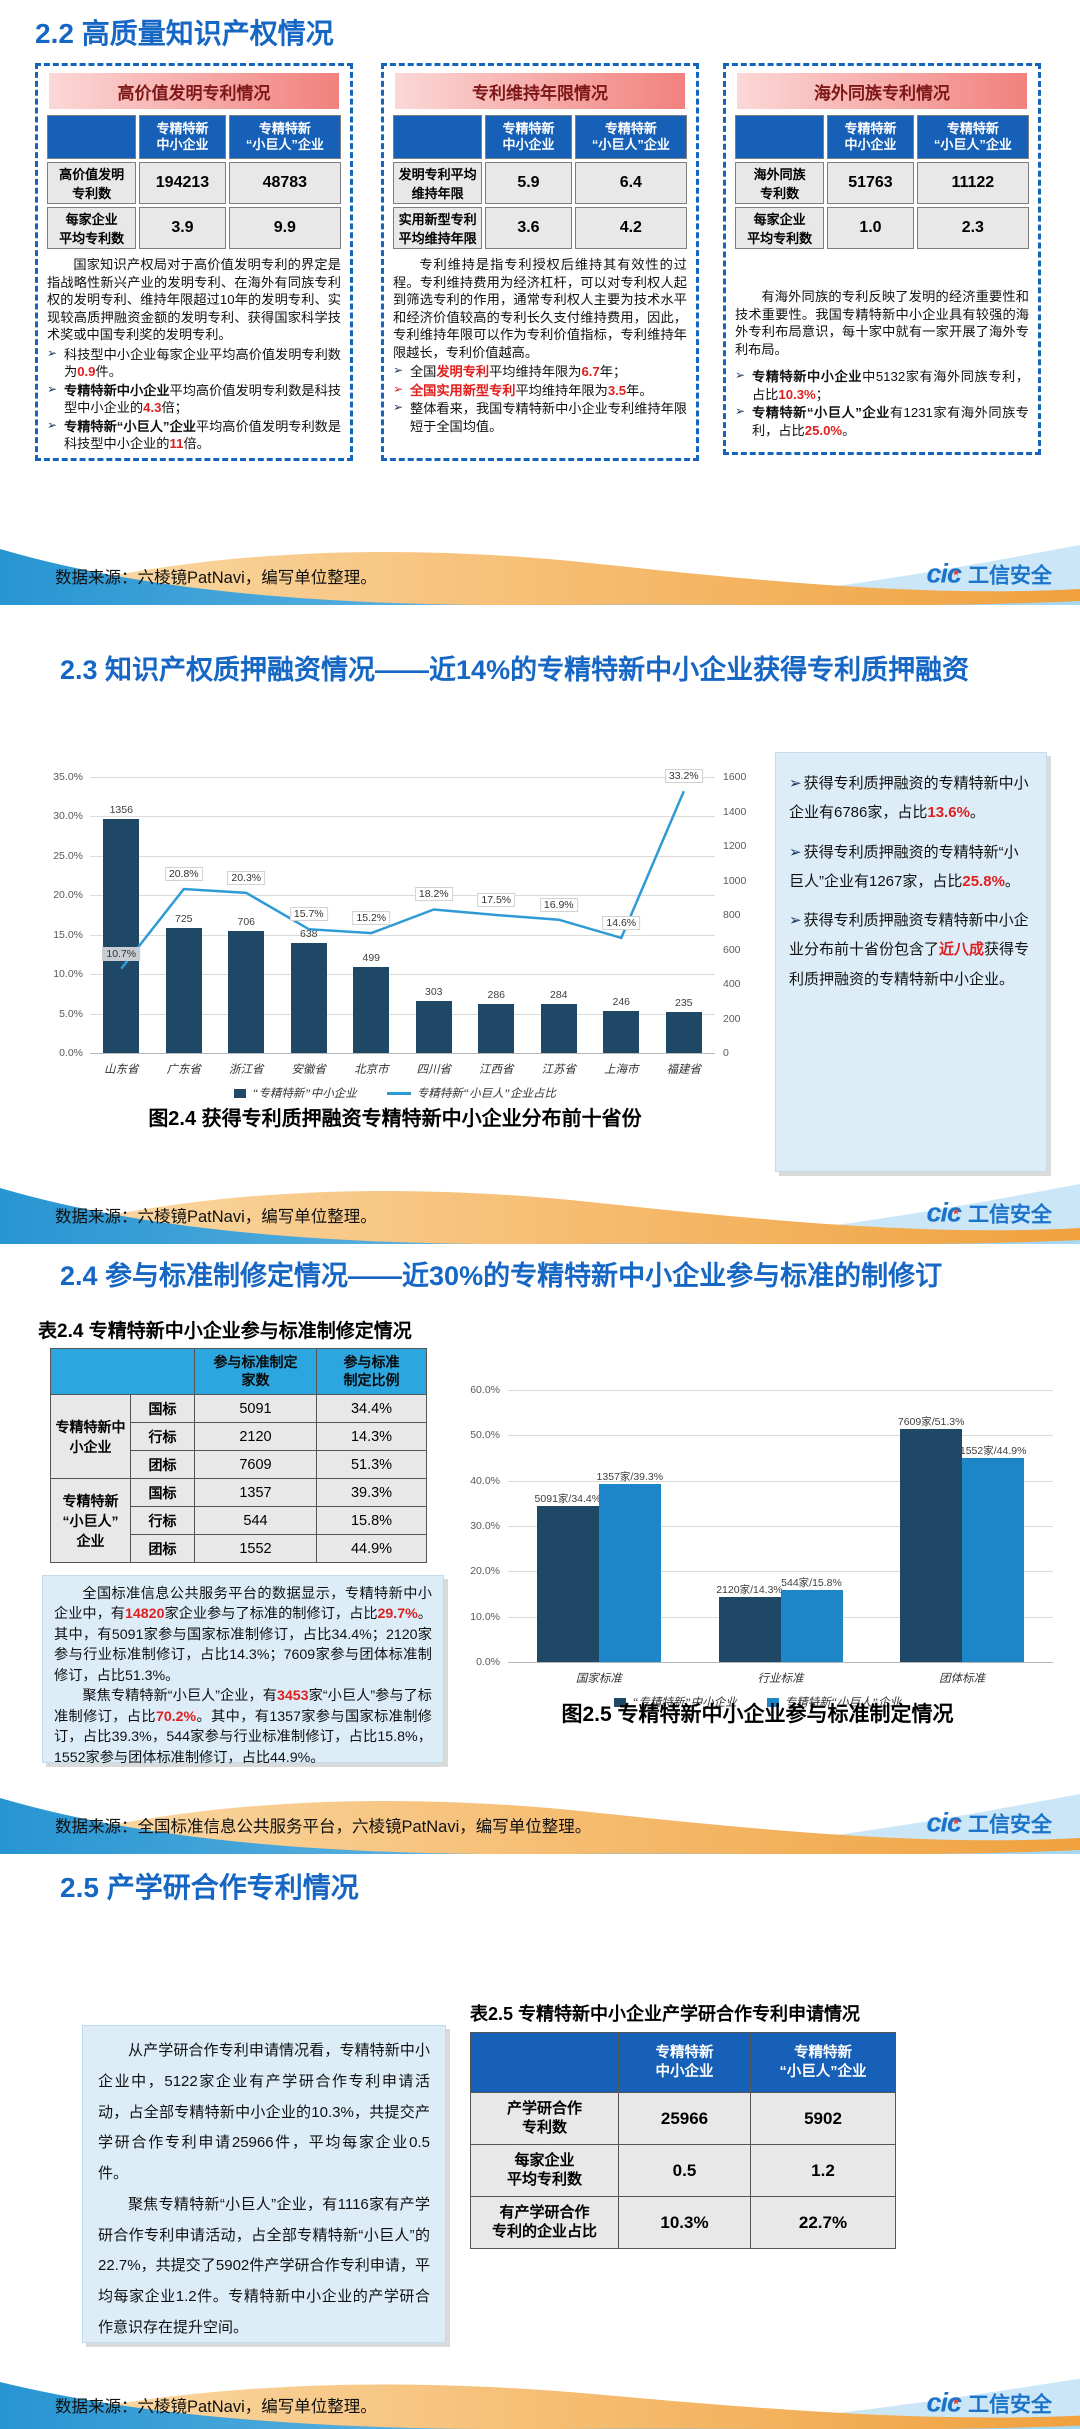 Image resolution: width=1080 pixels, height=2429 pixels. I want to click on text-run: 获得专利质押融资专精特新中小企业分布前十省份包含了, so click(909, 935).